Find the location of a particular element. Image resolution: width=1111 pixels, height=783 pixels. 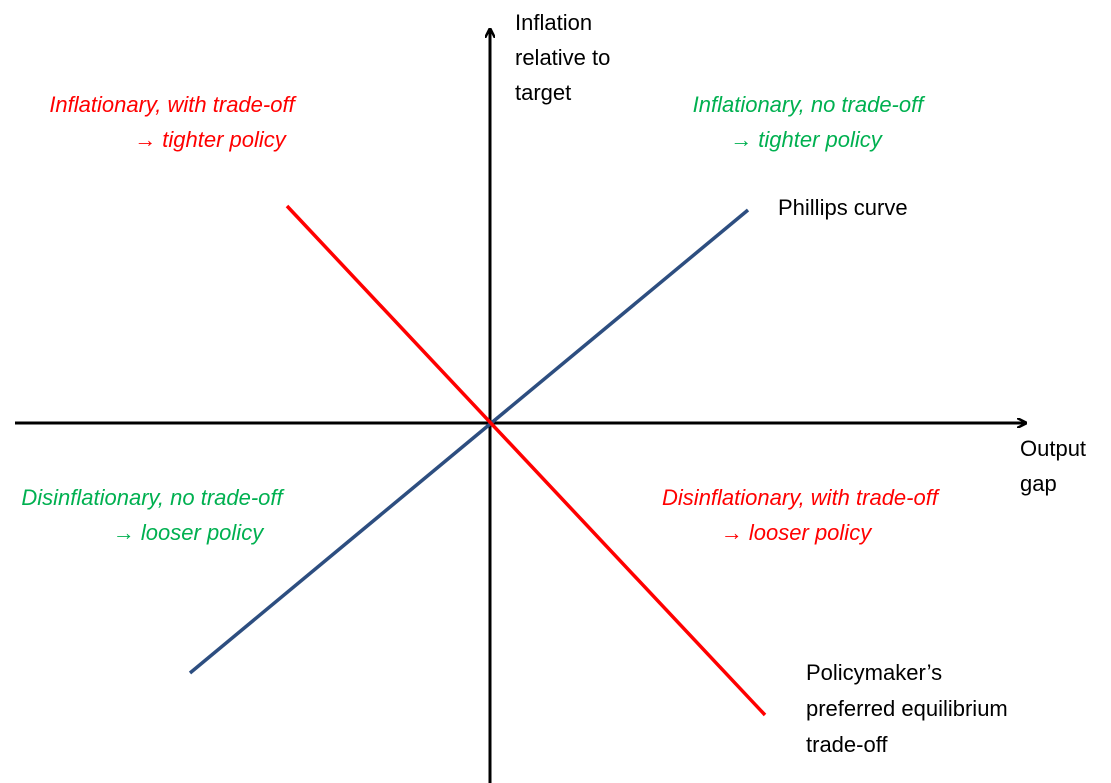

y-axis-label: relative to is located at coordinates (562, 57).